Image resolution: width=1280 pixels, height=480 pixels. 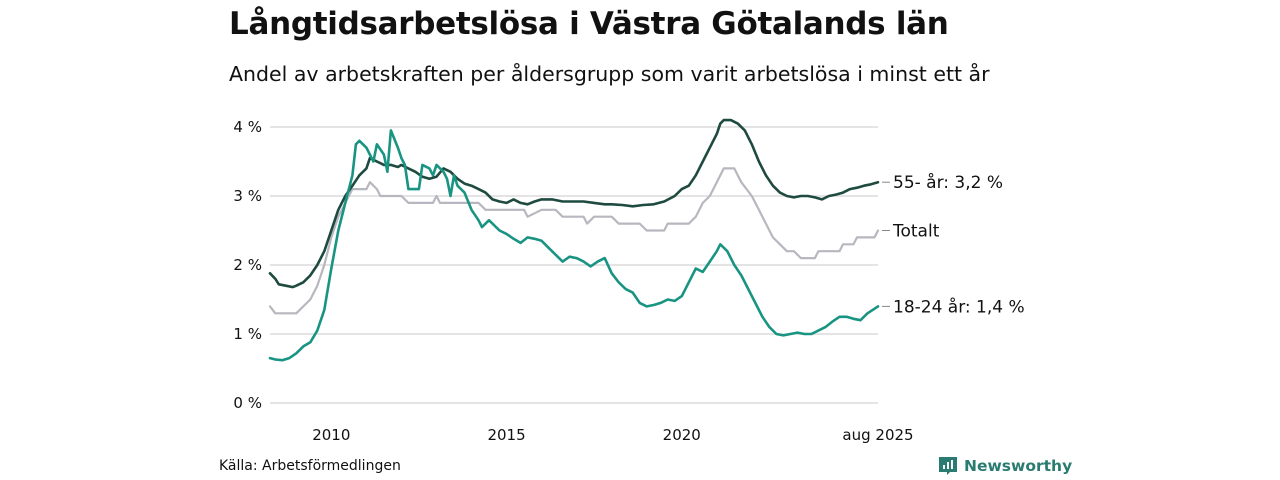 I want to click on x-tick-label: 2015, so click(x=506, y=435).